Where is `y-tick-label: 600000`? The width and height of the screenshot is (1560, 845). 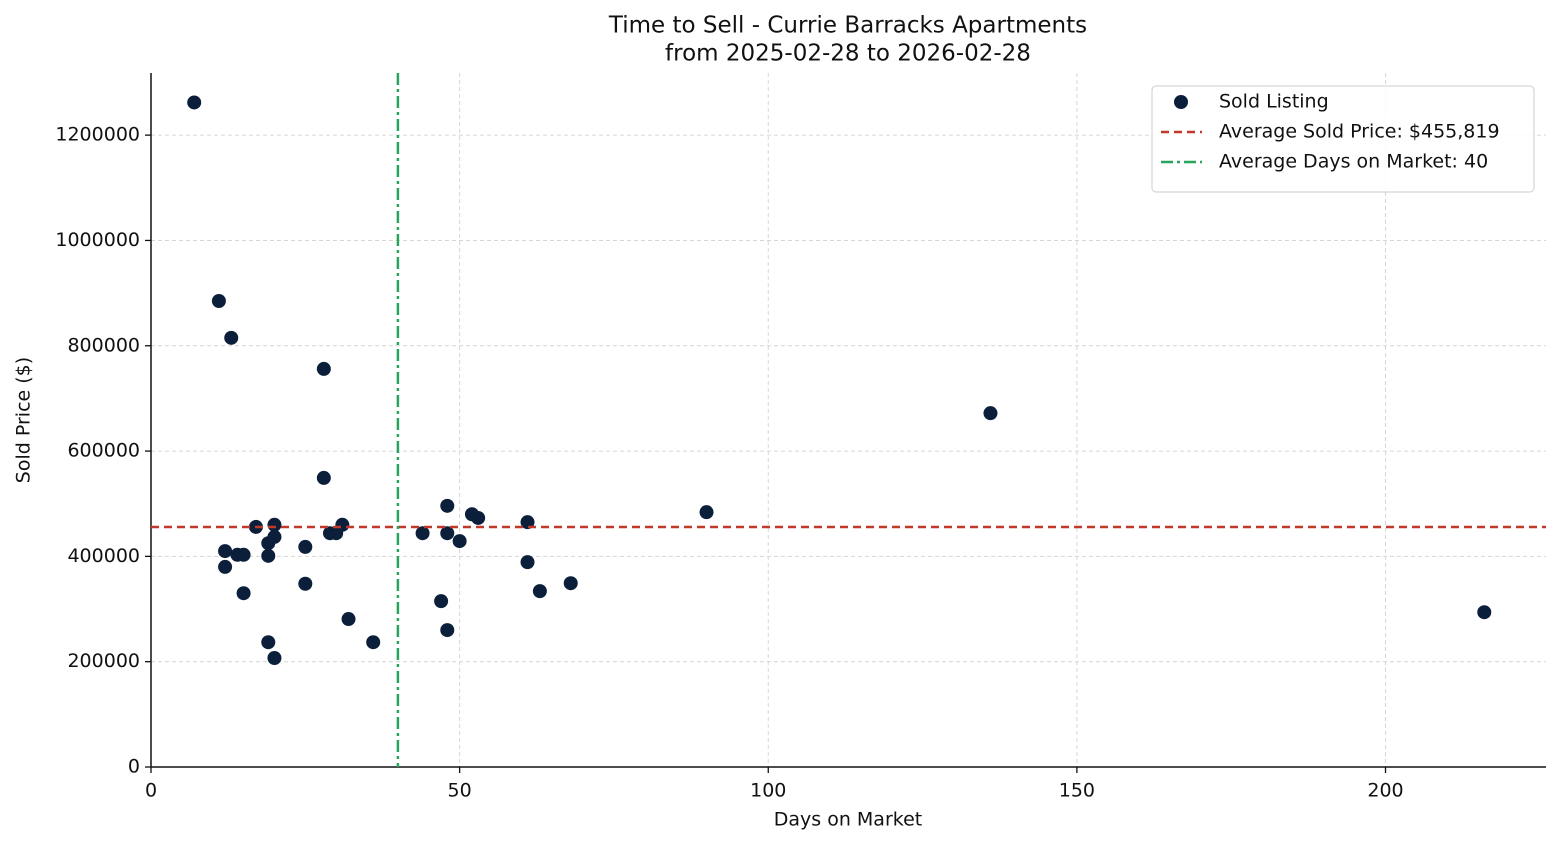
y-tick-label: 600000 is located at coordinates (103, 451).